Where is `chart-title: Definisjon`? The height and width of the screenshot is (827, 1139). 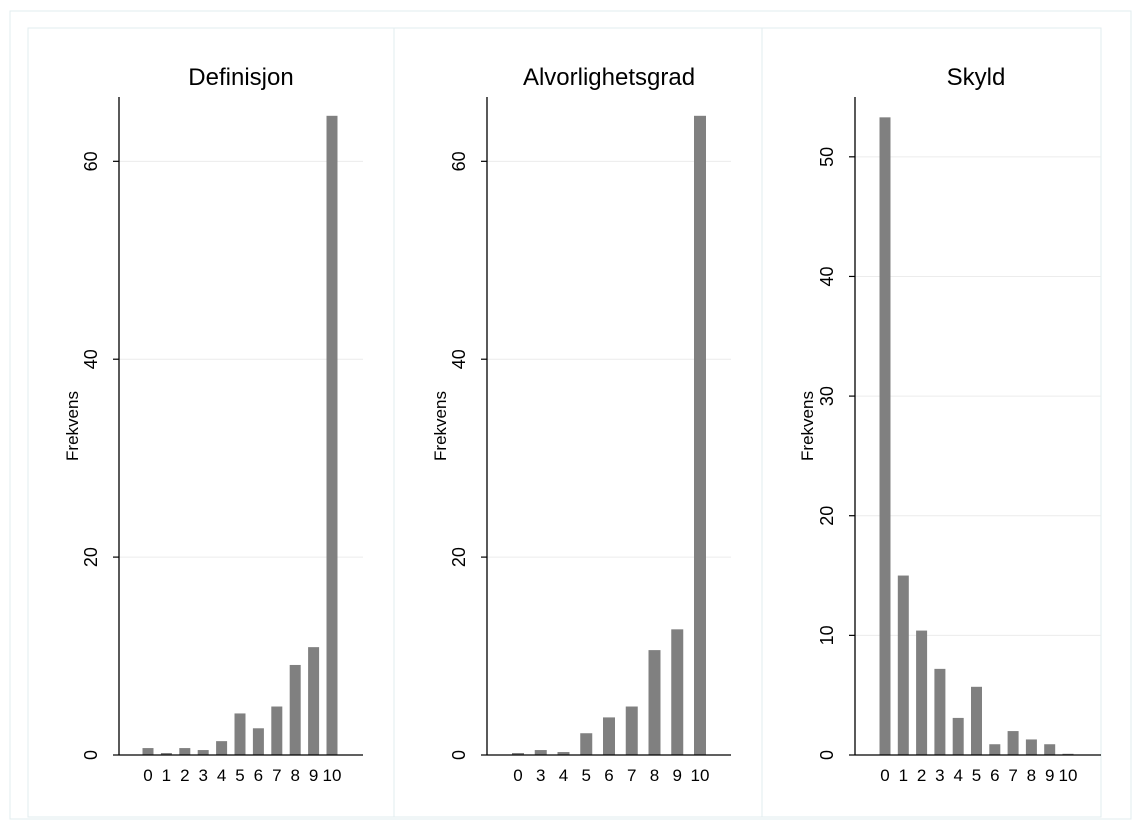
chart-title: Definisjon is located at coordinates (240, 77).